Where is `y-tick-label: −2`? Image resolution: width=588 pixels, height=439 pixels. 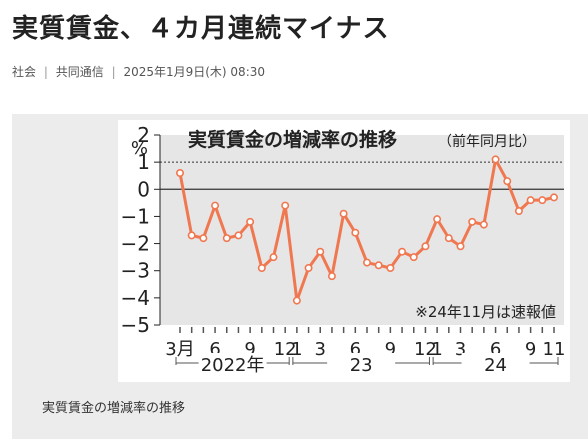 y-tick-label: −2 is located at coordinates (135, 244).